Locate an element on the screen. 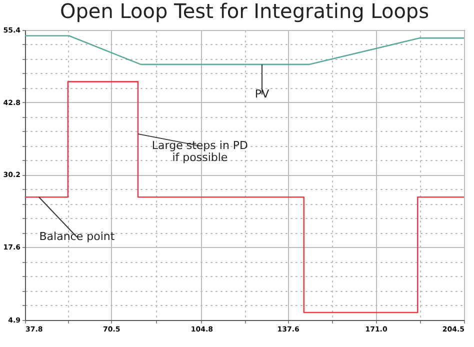 This screenshot has width=474, height=347. annotation: PV is located at coordinates (262, 93).